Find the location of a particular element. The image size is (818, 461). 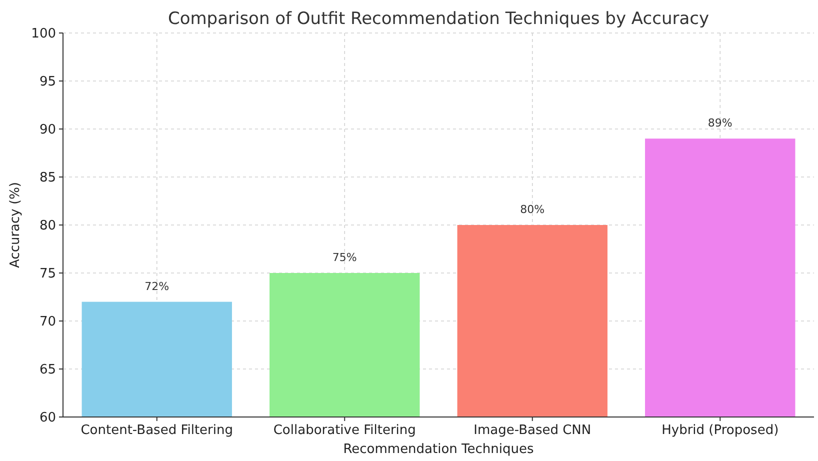

y-tick-label: 65 is located at coordinates (47, 370).